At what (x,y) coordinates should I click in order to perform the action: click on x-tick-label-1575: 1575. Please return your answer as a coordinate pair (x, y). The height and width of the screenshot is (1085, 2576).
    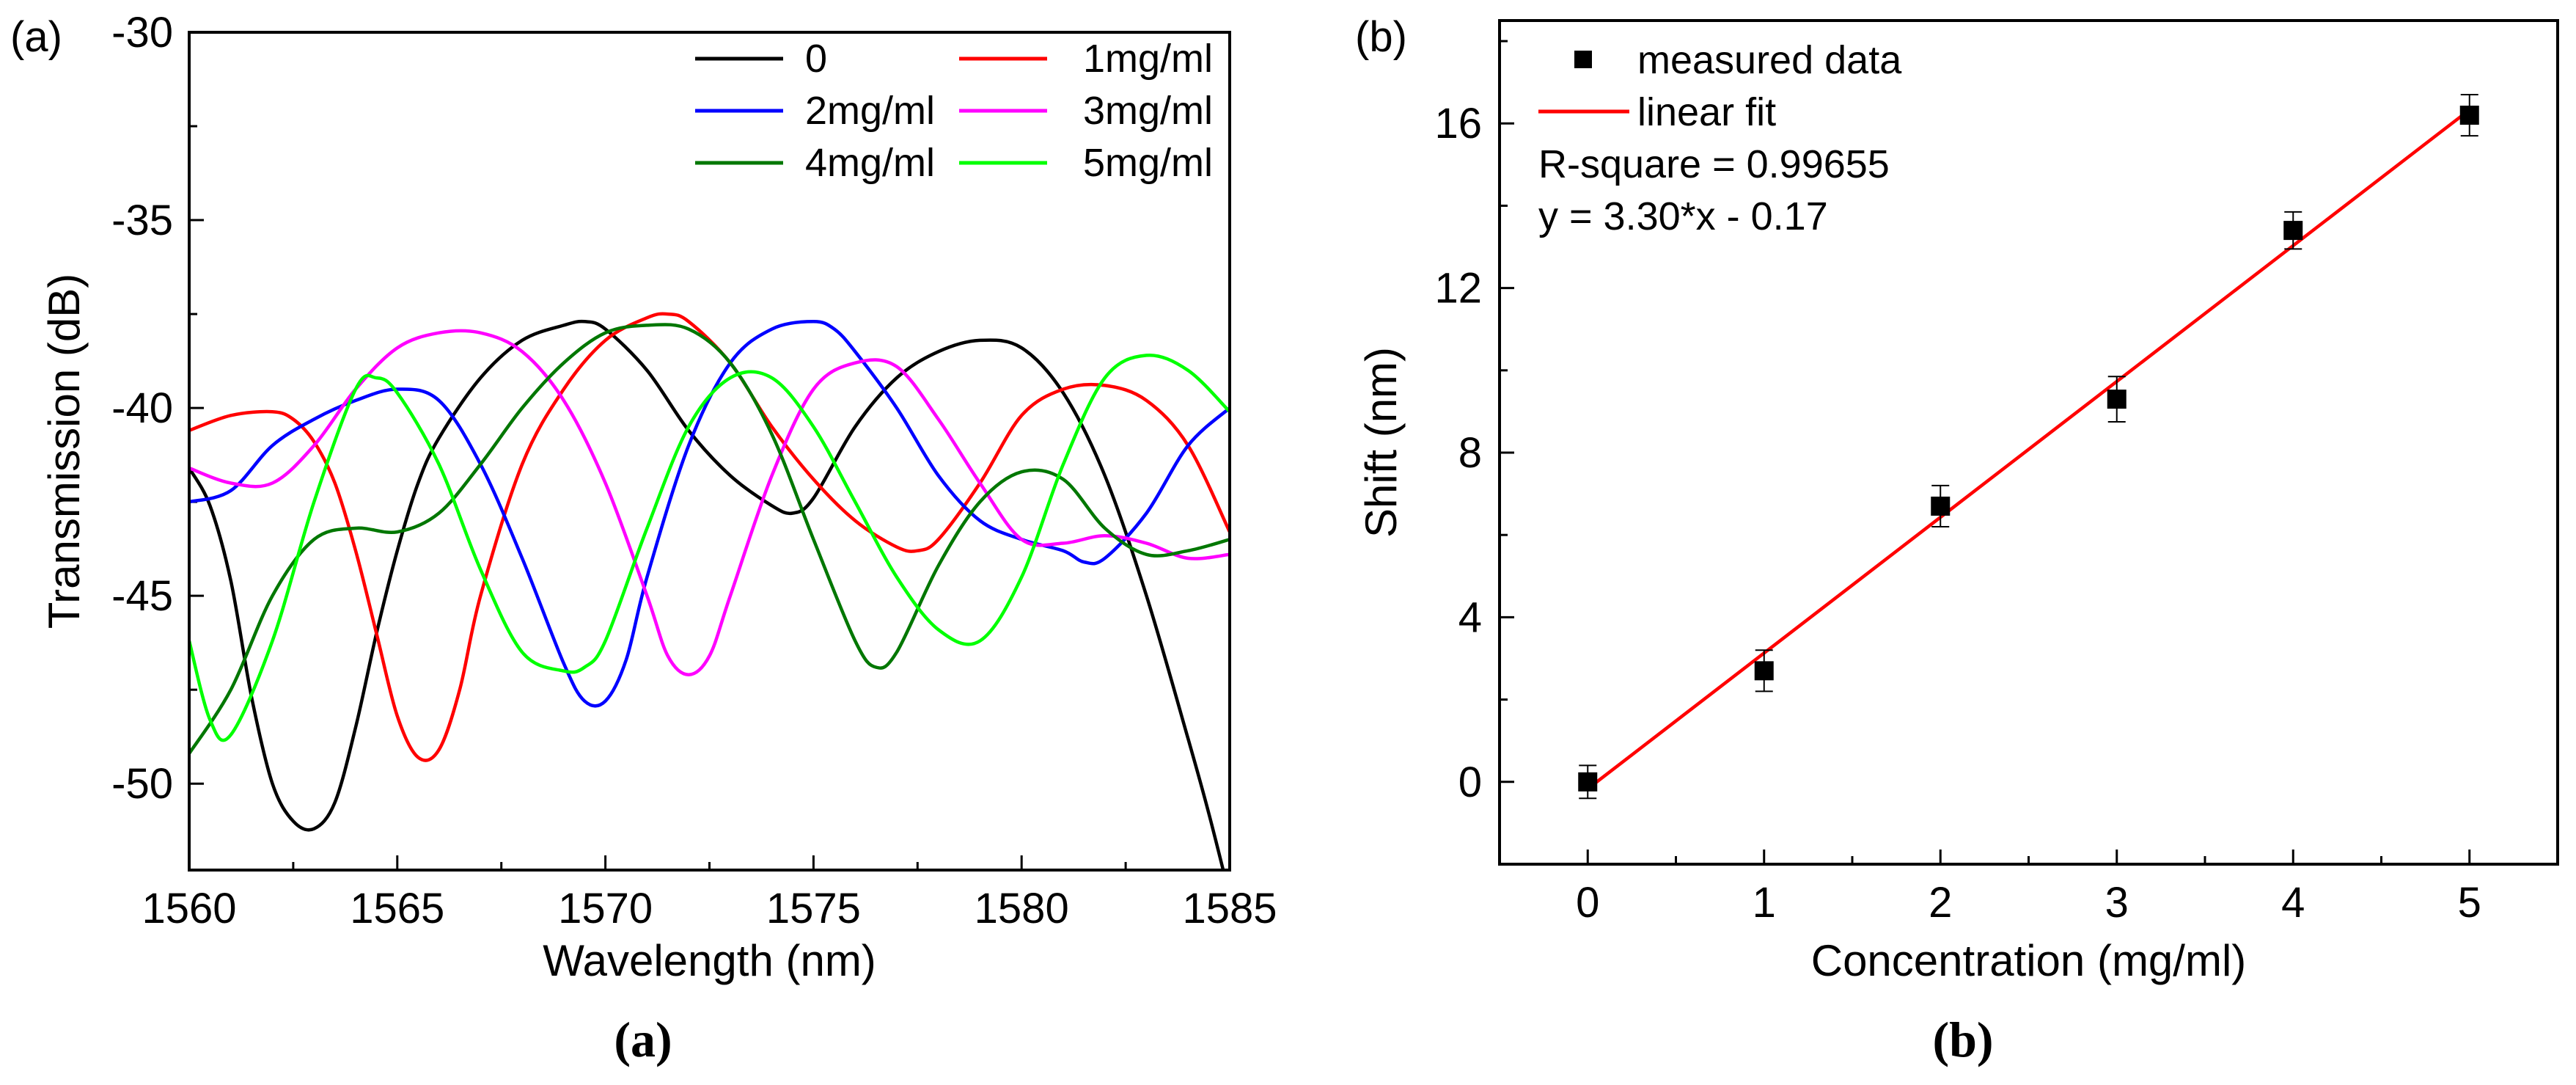
    Looking at the image, I should click on (813, 908).